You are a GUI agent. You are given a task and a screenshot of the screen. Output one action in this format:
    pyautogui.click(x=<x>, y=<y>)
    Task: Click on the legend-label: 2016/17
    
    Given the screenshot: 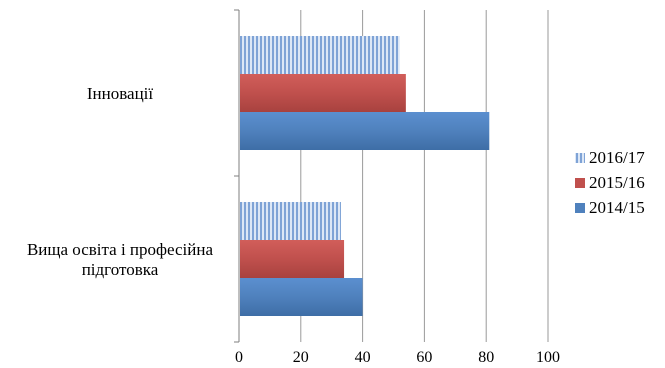 What is the action you would take?
    pyautogui.click(x=617, y=157)
    